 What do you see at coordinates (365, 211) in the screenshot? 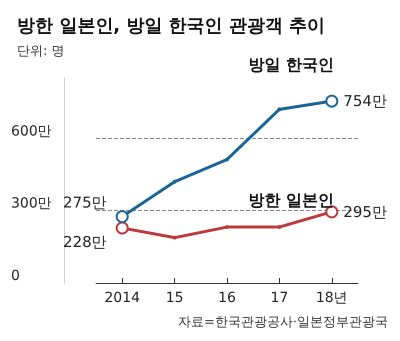
I see `data-label: 295만` at bounding box center [365, 211].